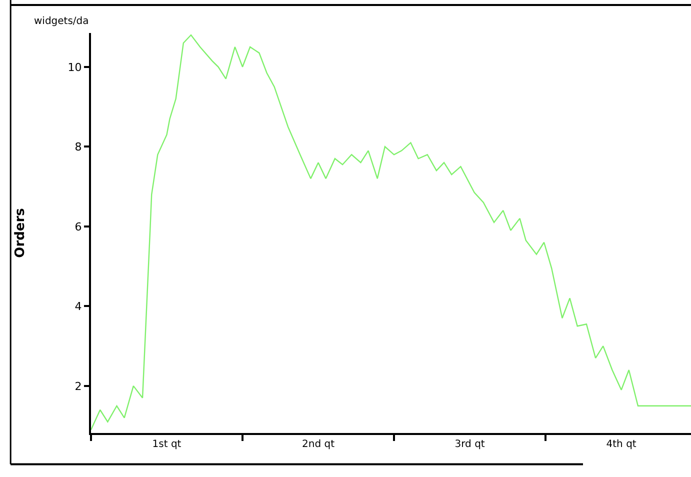 This screenshot has height=477, width=691. Describe the element at coordinates (20, 233) in the screenshot. I see `y-axis-title: Orders` at that location.